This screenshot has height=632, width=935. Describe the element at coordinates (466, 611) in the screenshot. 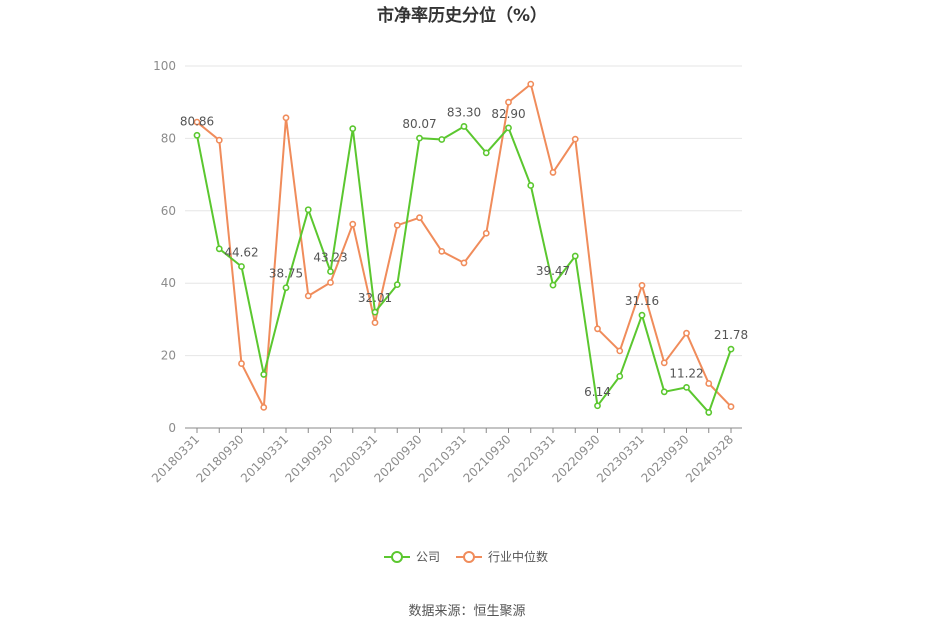

I see `source-note: 数据来源：恒生聚源` at that location.